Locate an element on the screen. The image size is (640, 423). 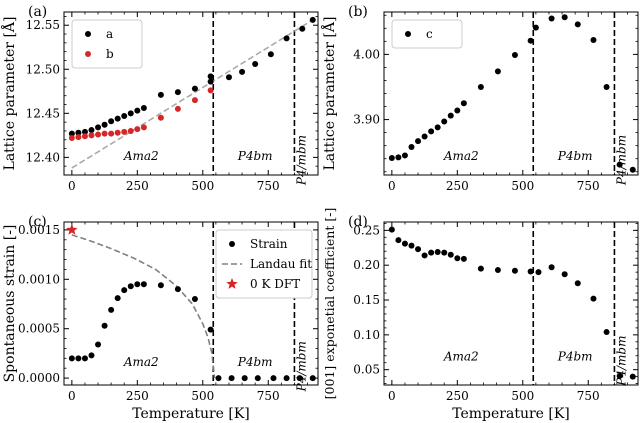
y-axis-label-a: Lattice parameter [Å] is located at coordinates (9, 94).